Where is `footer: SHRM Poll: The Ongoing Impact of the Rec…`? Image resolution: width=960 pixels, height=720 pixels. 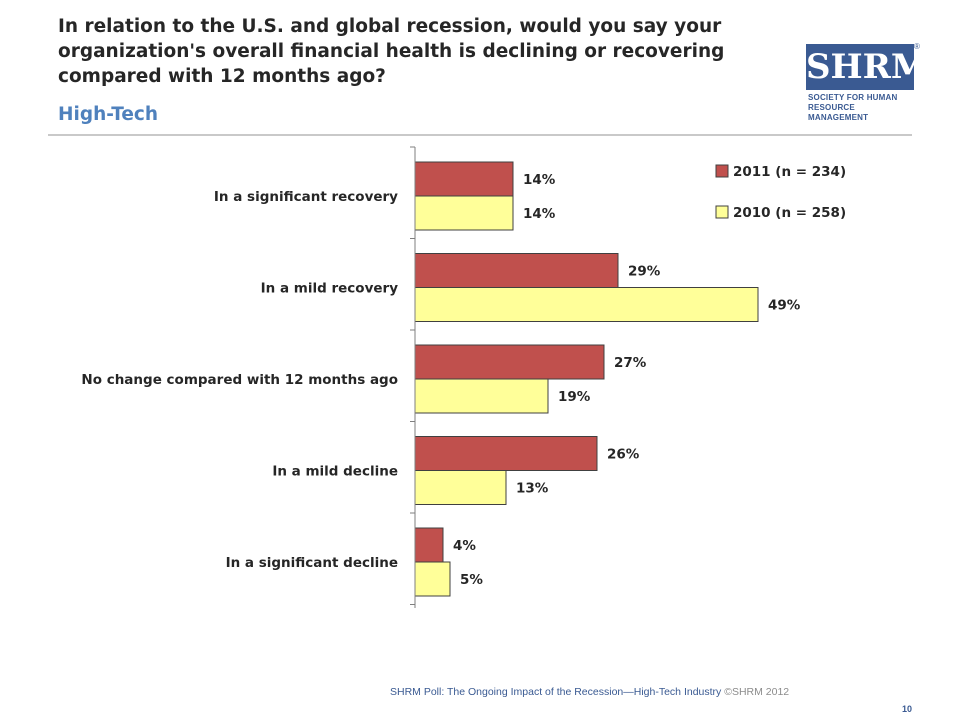 footer: SHRM Poll: The Ongoing Impact of the Rec… is located at coordinates (589, 692).